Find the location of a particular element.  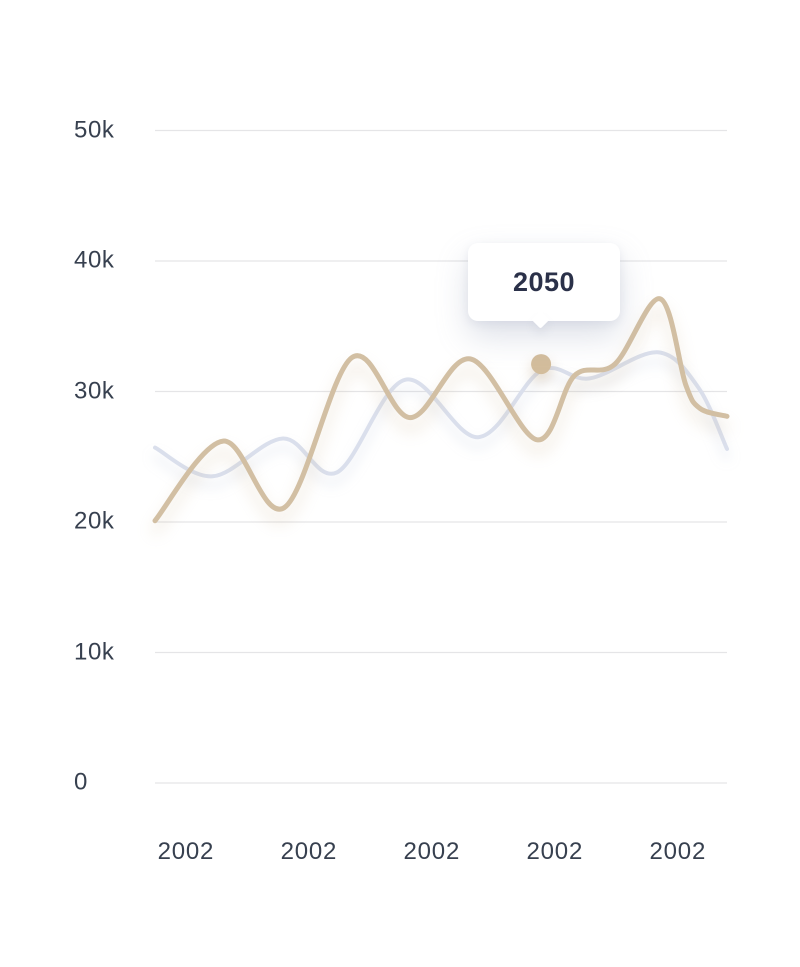

tooltip-value: 2050 is located at coordinates (544, 281).